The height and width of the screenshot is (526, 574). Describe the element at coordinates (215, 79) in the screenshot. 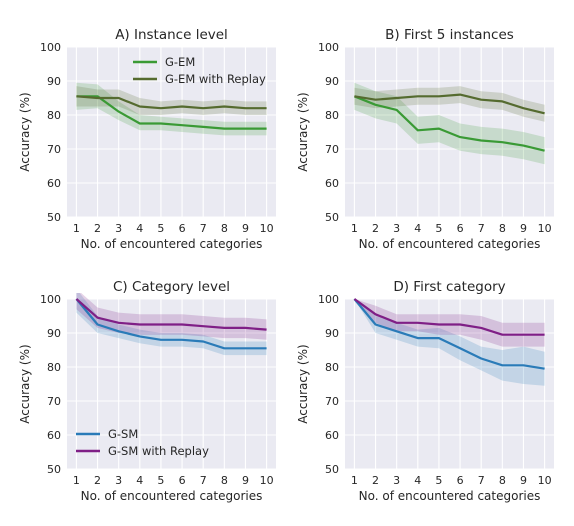

I see `legend-label: G-EM with Replay` at that location.